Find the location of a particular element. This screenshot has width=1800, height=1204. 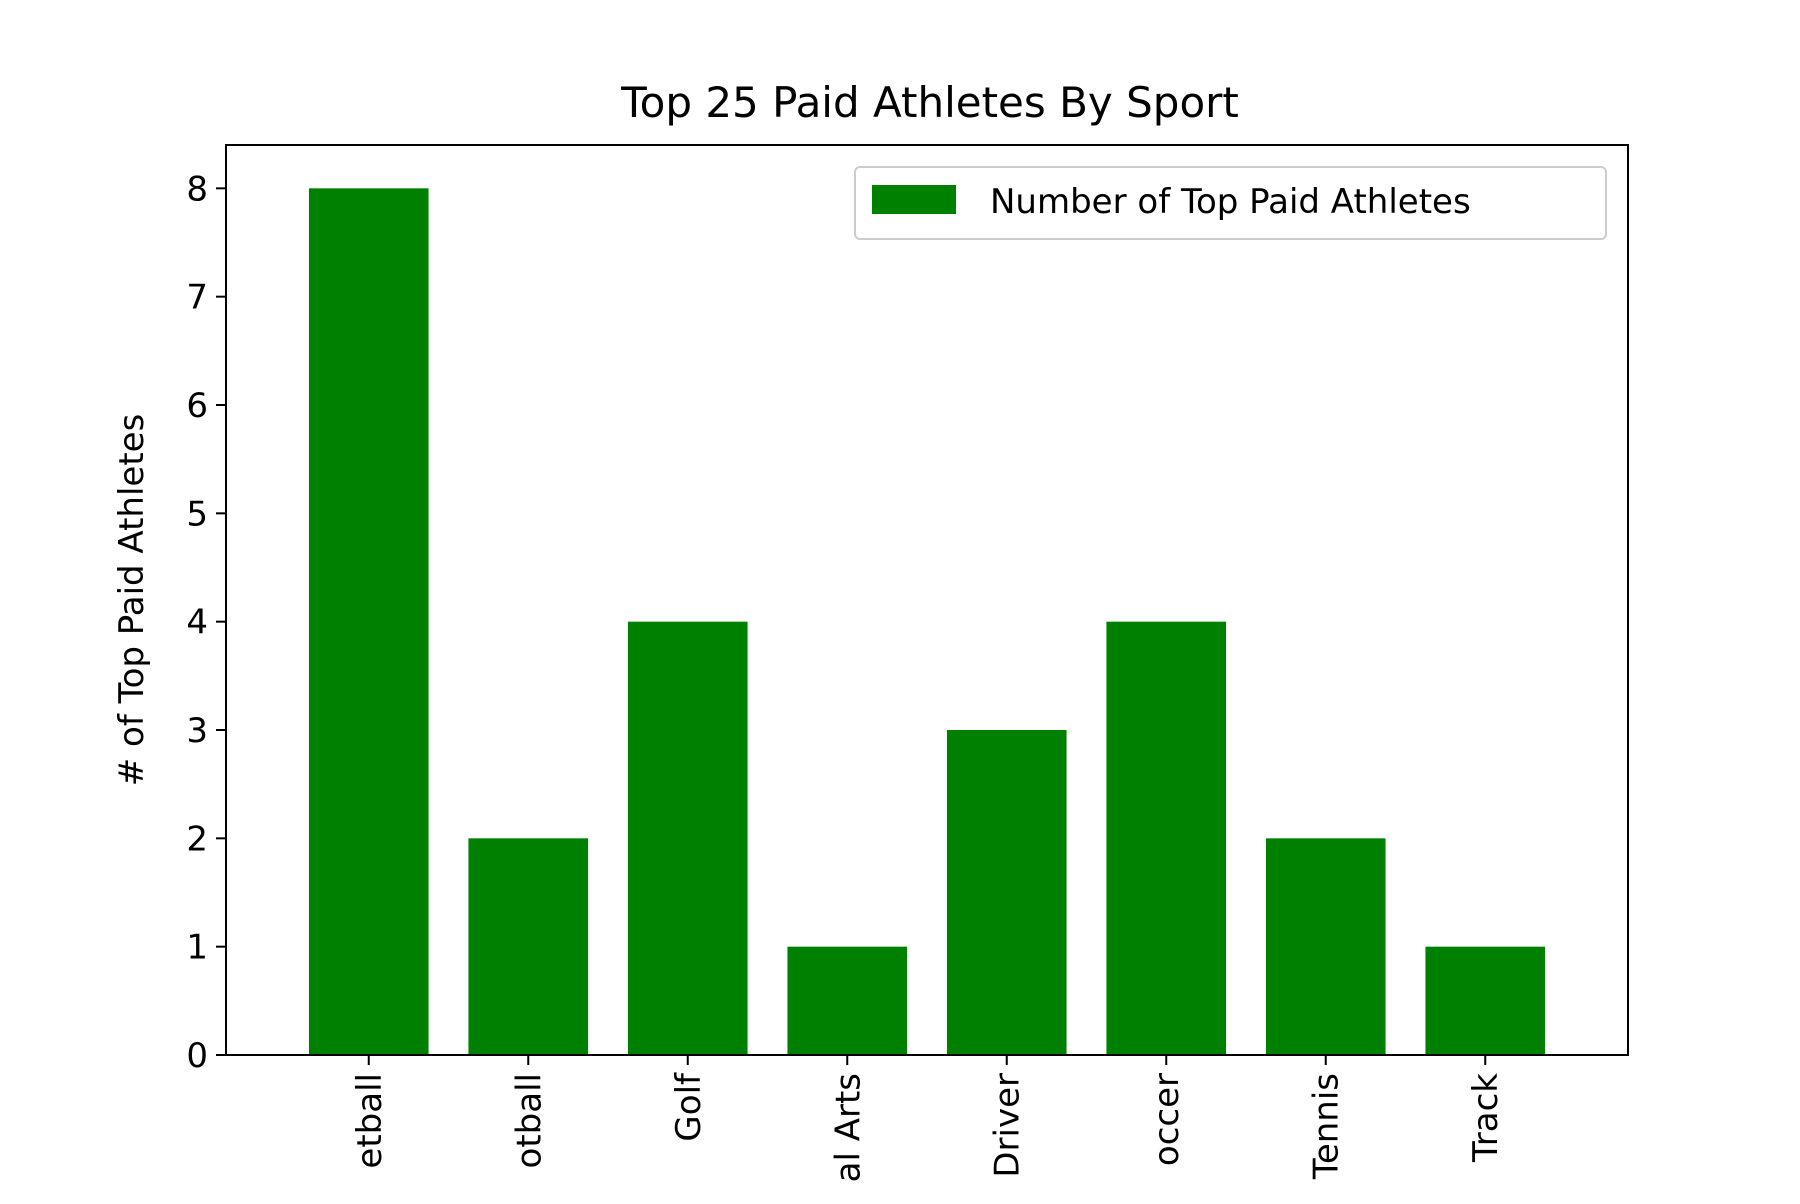

bar-football is located at coordinates (528, 946).